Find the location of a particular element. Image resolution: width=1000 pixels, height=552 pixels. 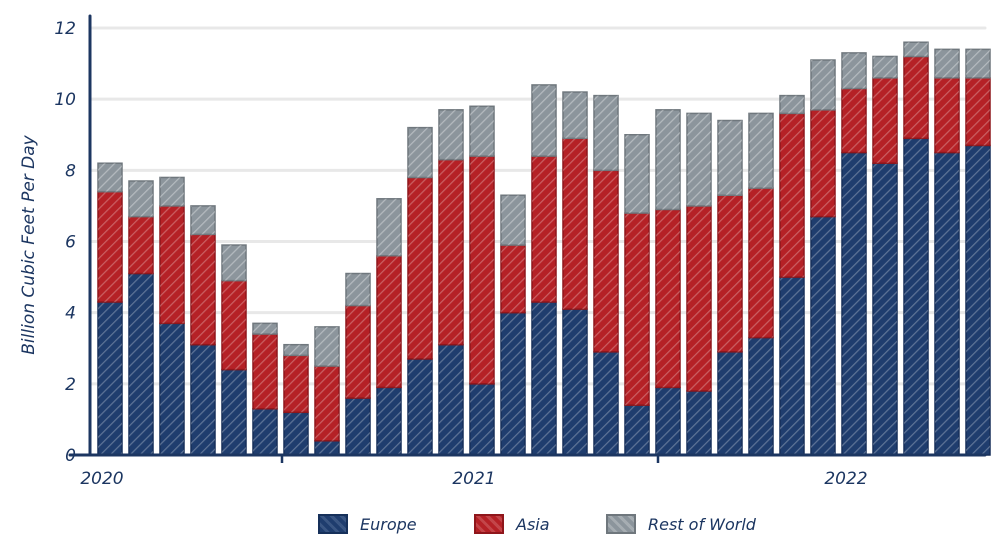

y-axis-title: Billion Cubic Feet Per Day is located at coordinates (29, 244).